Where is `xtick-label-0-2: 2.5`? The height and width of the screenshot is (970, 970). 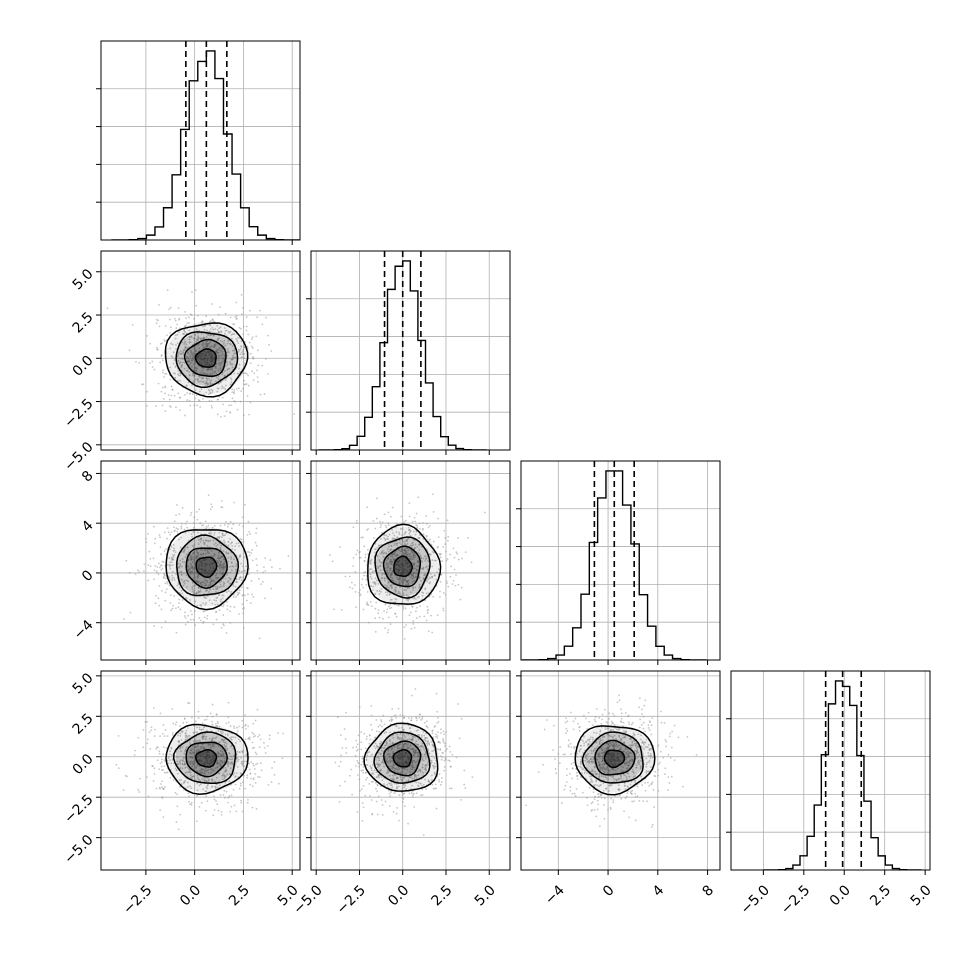
xtick-label-0-2: 2.5 is located at coordinates (239, 895).